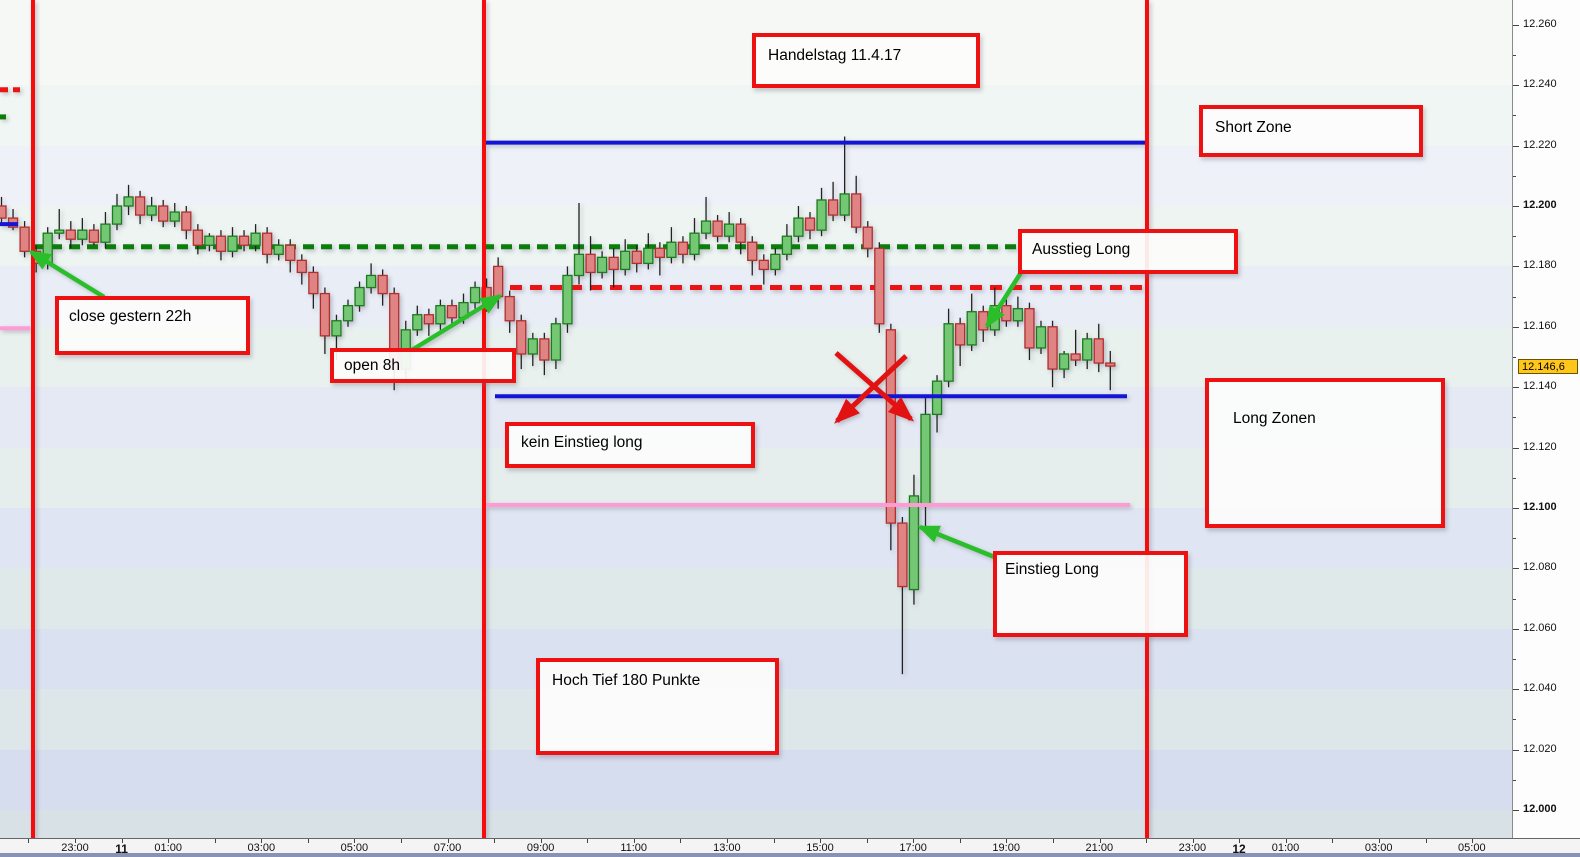  Describe the element at coordinates (1540, 23) in the screenshot. I see `price-tick-label: 12.260` at that location.